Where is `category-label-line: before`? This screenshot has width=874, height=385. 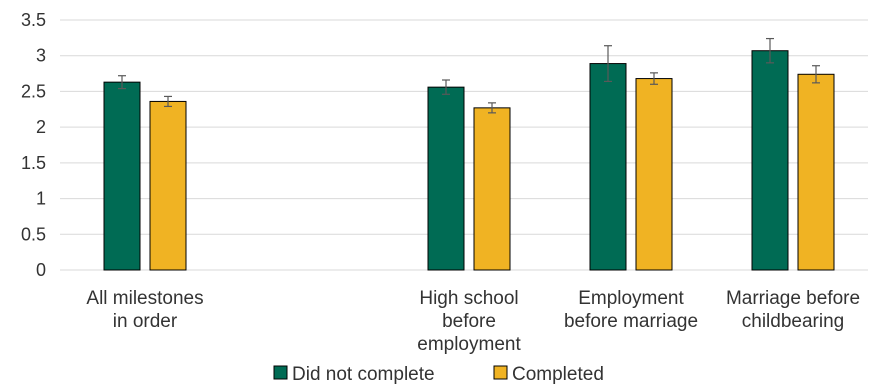 category-label-line: before is located at coordinates (469, 321).